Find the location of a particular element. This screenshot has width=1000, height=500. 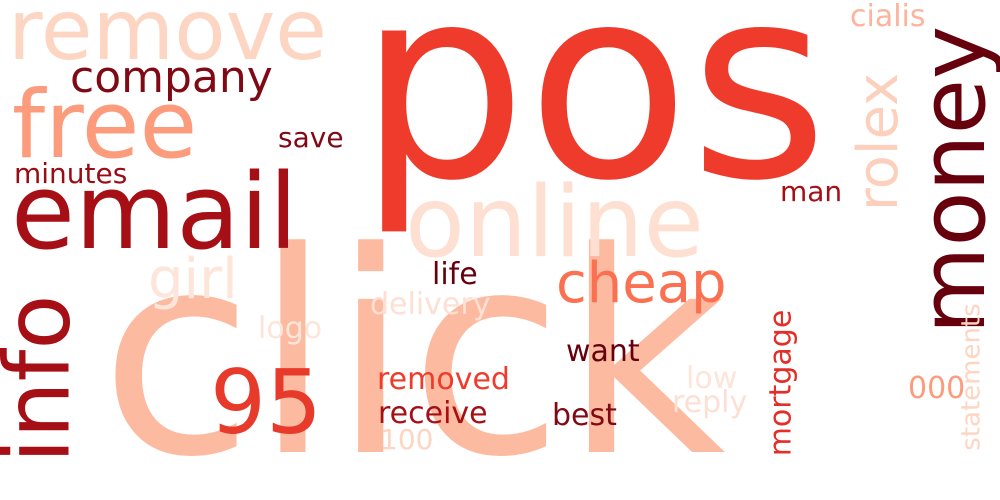

word-best: best is located at coordinates (584, 415).